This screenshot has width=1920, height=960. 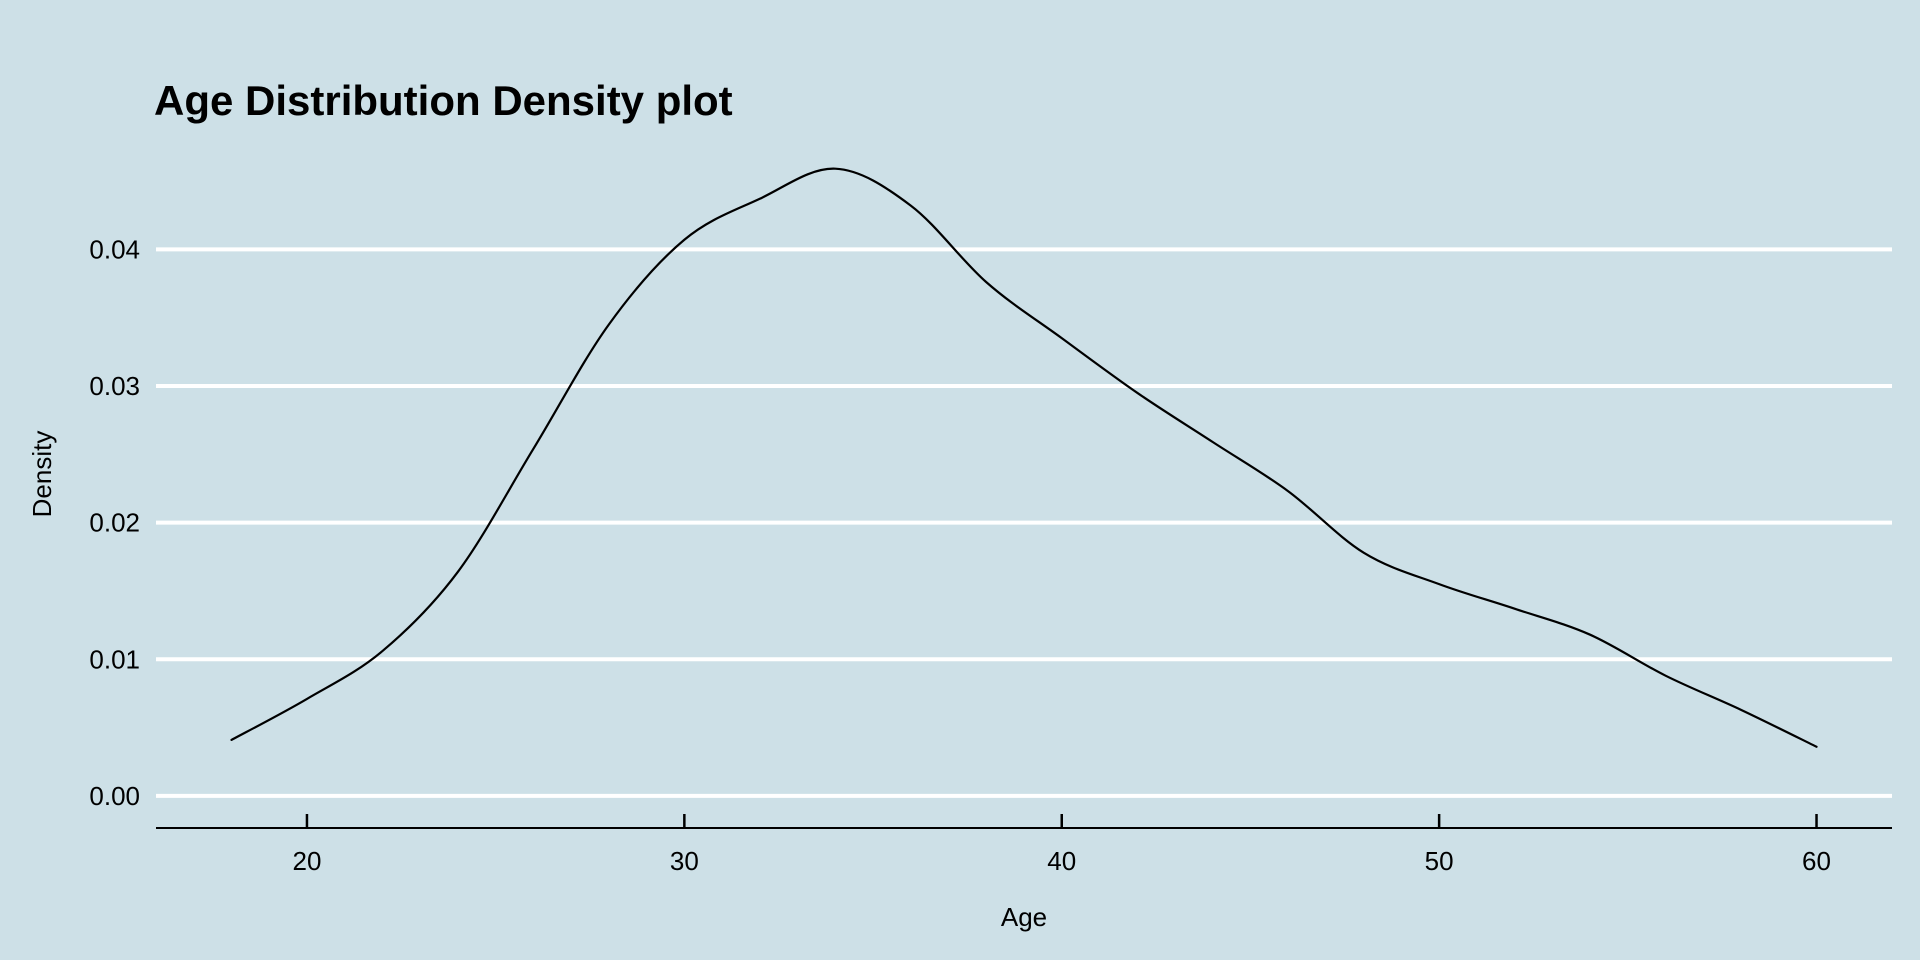 What do you see at coordinates (1024, 845) in the screenshot?
I see `x-axis: 20 30 40 50 60` at bounding box center [1024, 845].